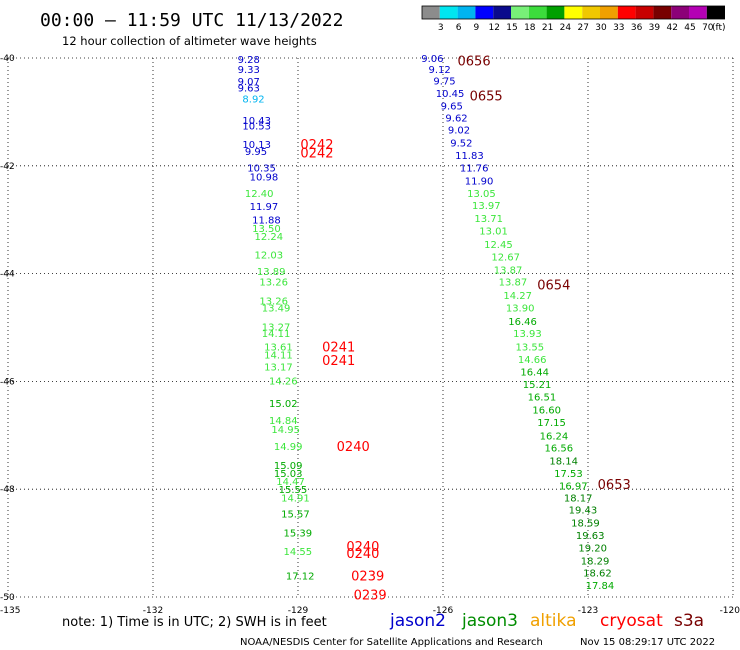  I want to click on east-track-value: 19.43, so click(583, 511).